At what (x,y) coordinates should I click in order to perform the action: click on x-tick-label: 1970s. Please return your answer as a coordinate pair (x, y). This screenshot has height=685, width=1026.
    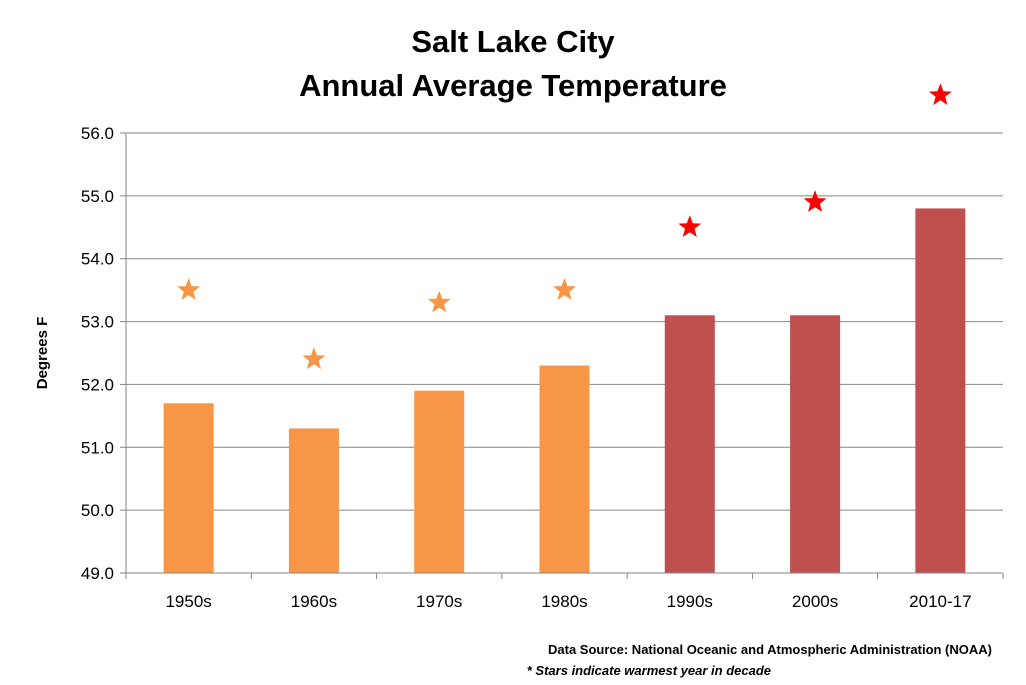
    Looking at the image, I should click on (439, 601).